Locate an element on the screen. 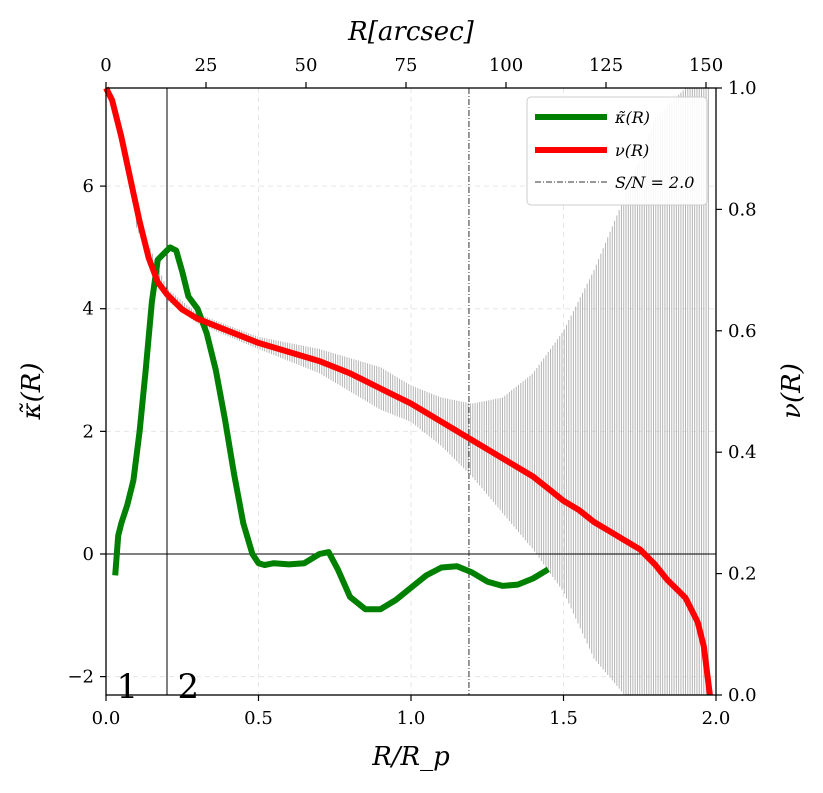 The width and height of the screenshot is (823, 793). x-axis-label: R/R_p is located at coordinates (410, 757).